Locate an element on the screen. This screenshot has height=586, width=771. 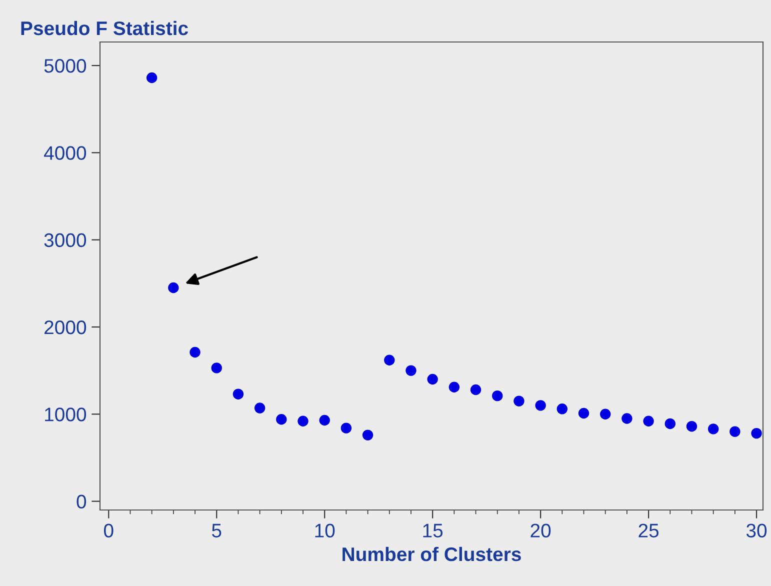
y-tick-label: 2000 is located at coordinates (65, 327).